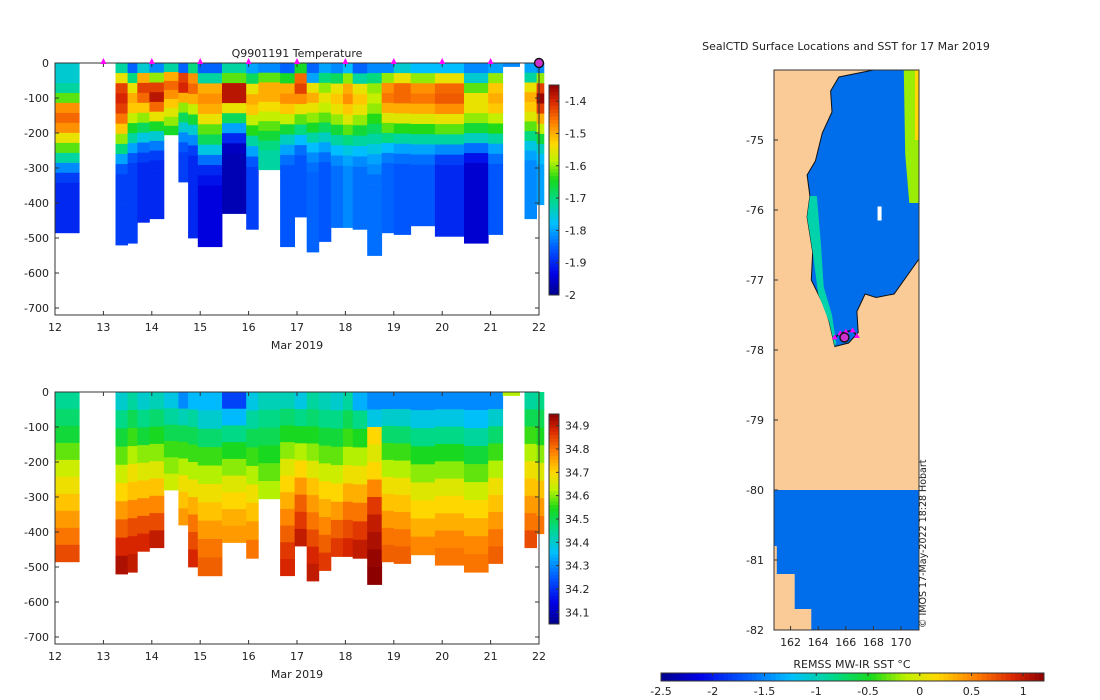 The image size is (1100, 700). I want to click on lat-tick-label: -80, so click(755, 490).